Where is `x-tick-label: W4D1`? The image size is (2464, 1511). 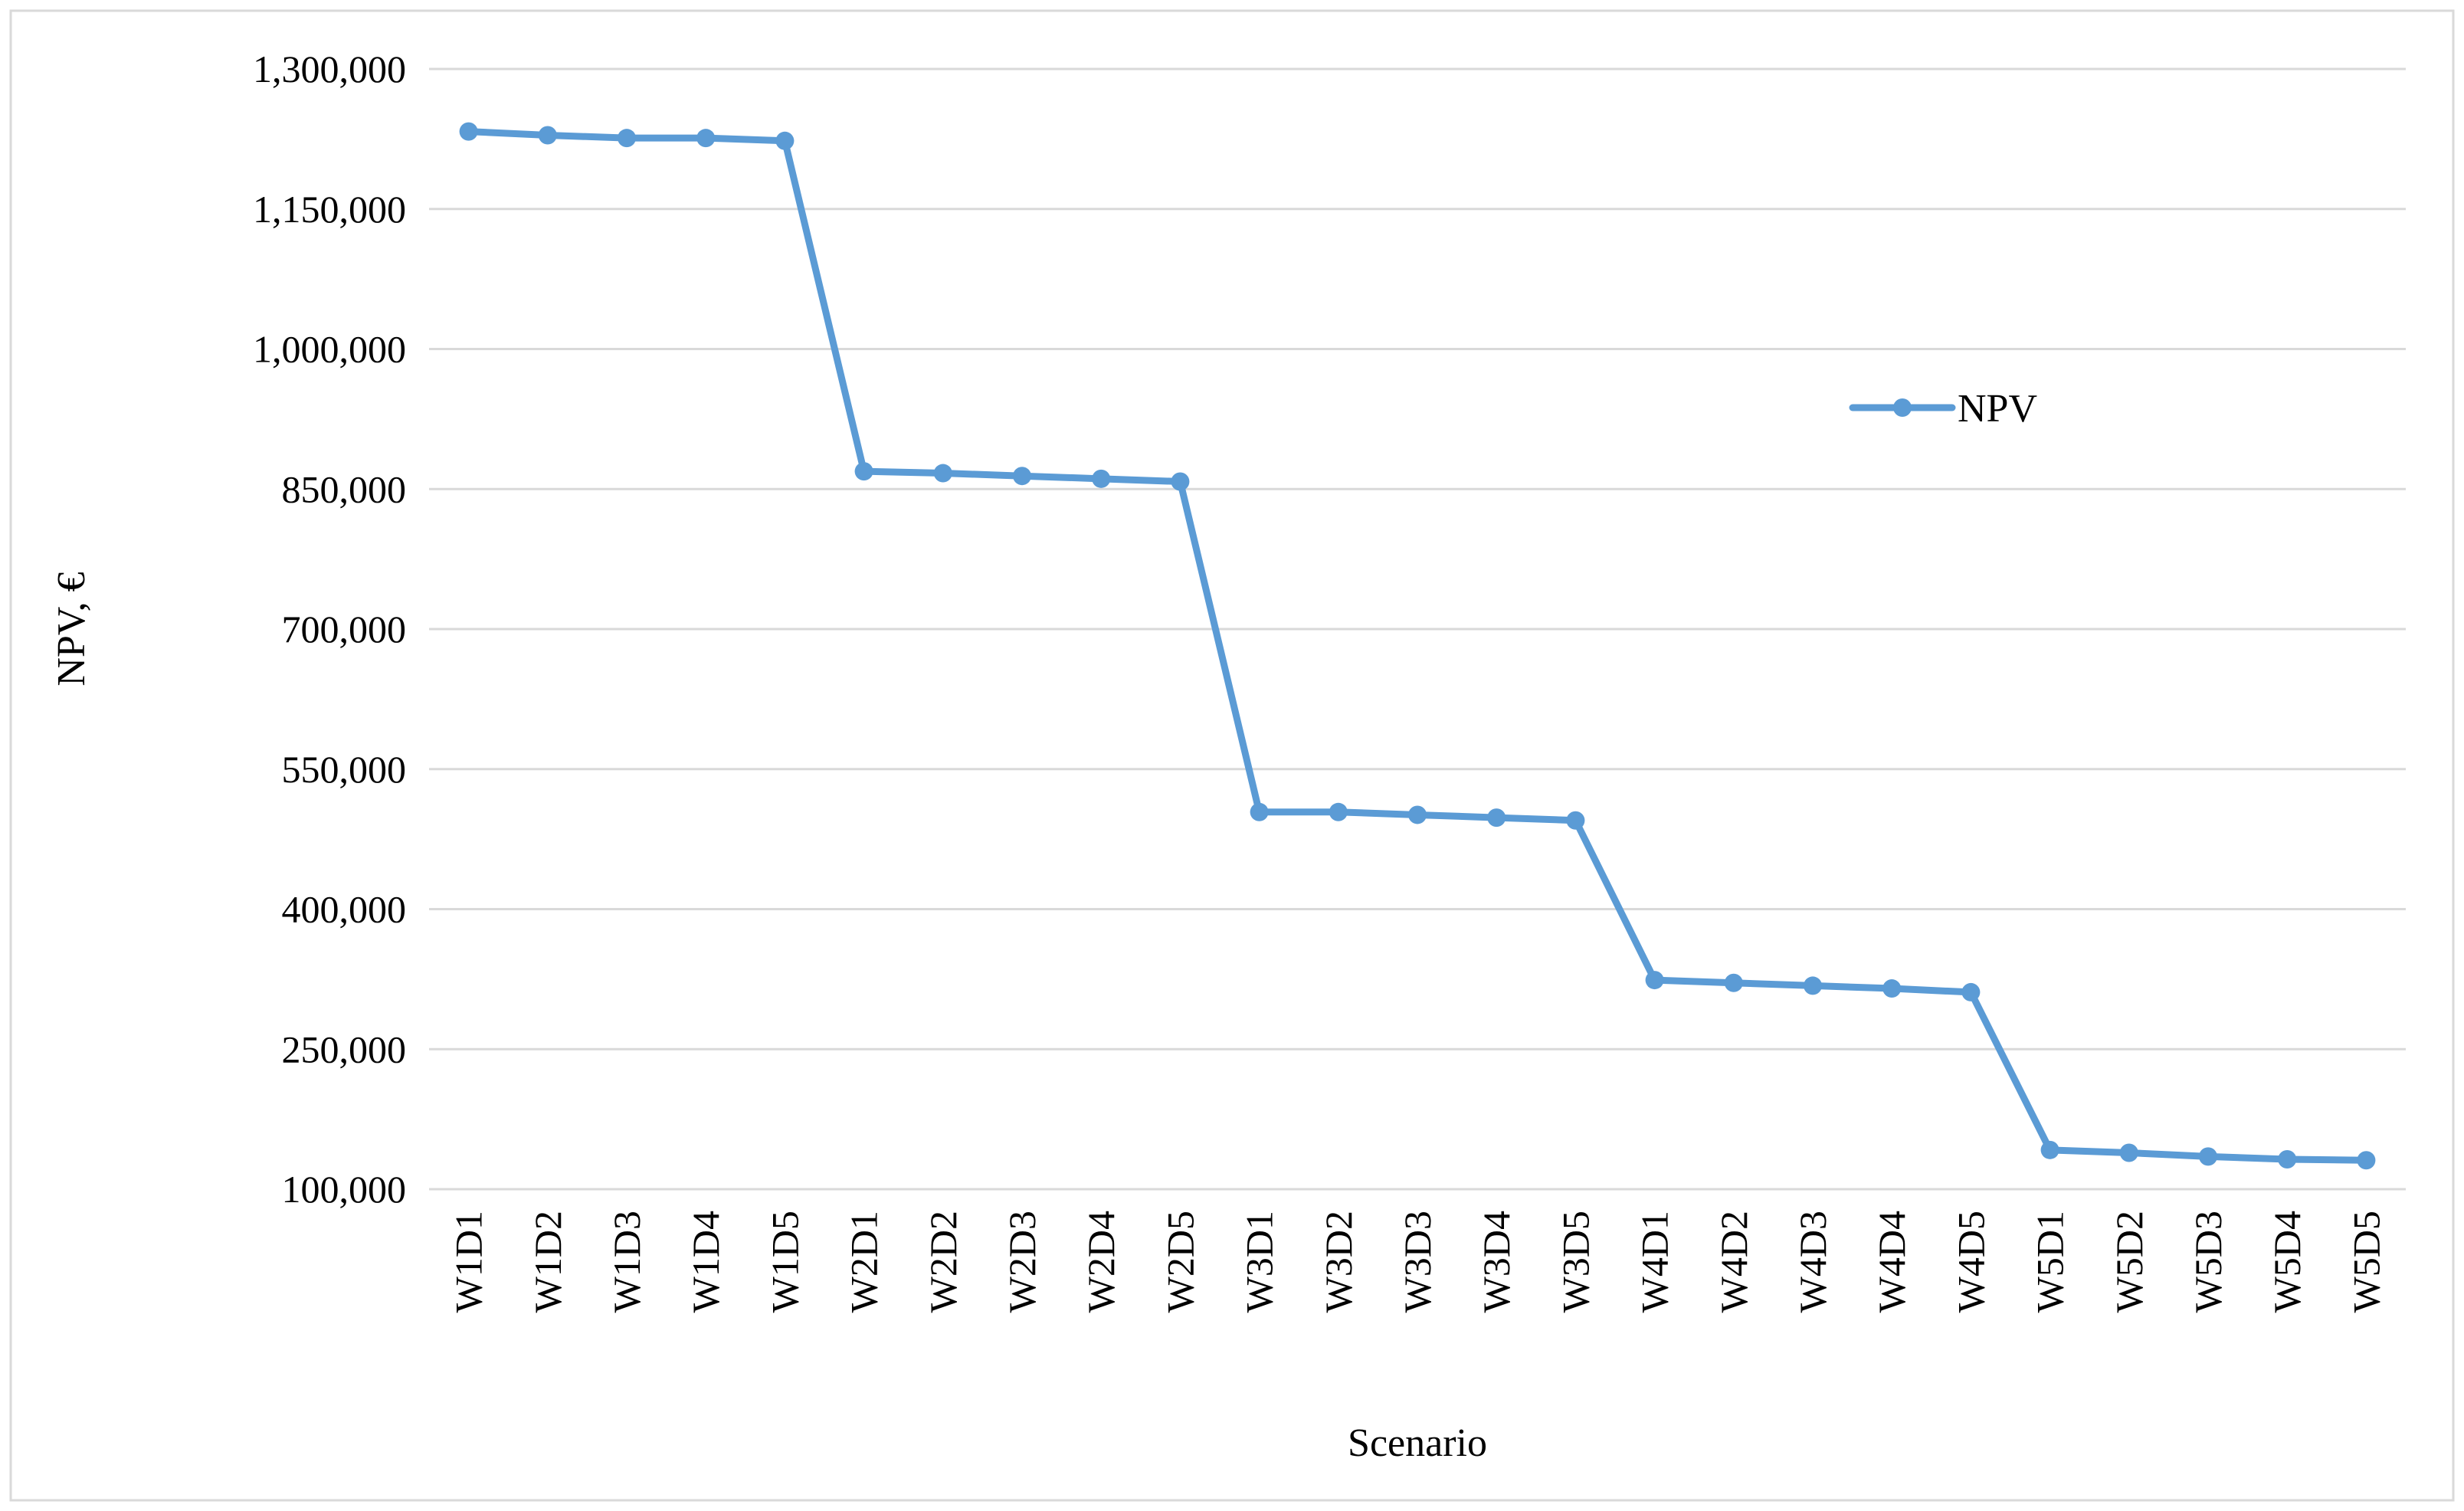
x-tick-label: W4D1 is located at coordinates (1654, 1262).